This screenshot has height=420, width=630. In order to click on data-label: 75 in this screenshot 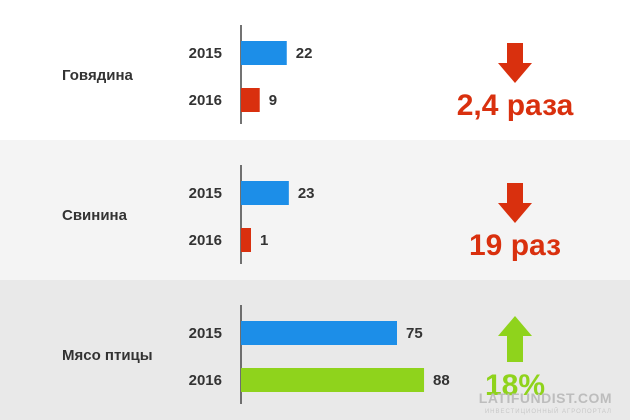, I will do `click(414, 333)`.